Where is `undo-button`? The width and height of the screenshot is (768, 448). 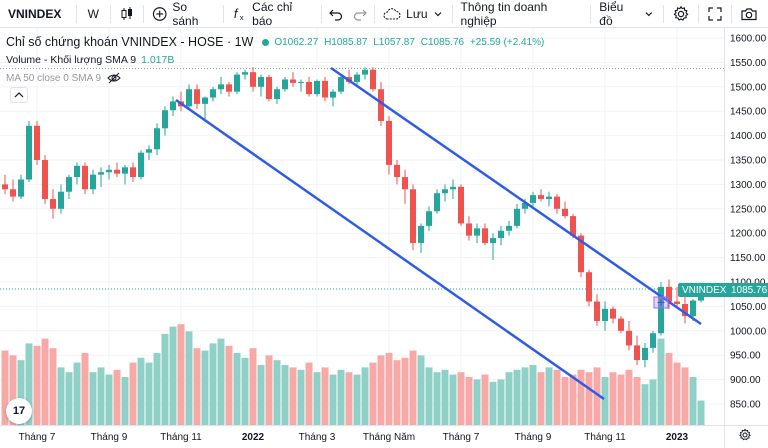 undo-button is located at coordinates (336, 14).